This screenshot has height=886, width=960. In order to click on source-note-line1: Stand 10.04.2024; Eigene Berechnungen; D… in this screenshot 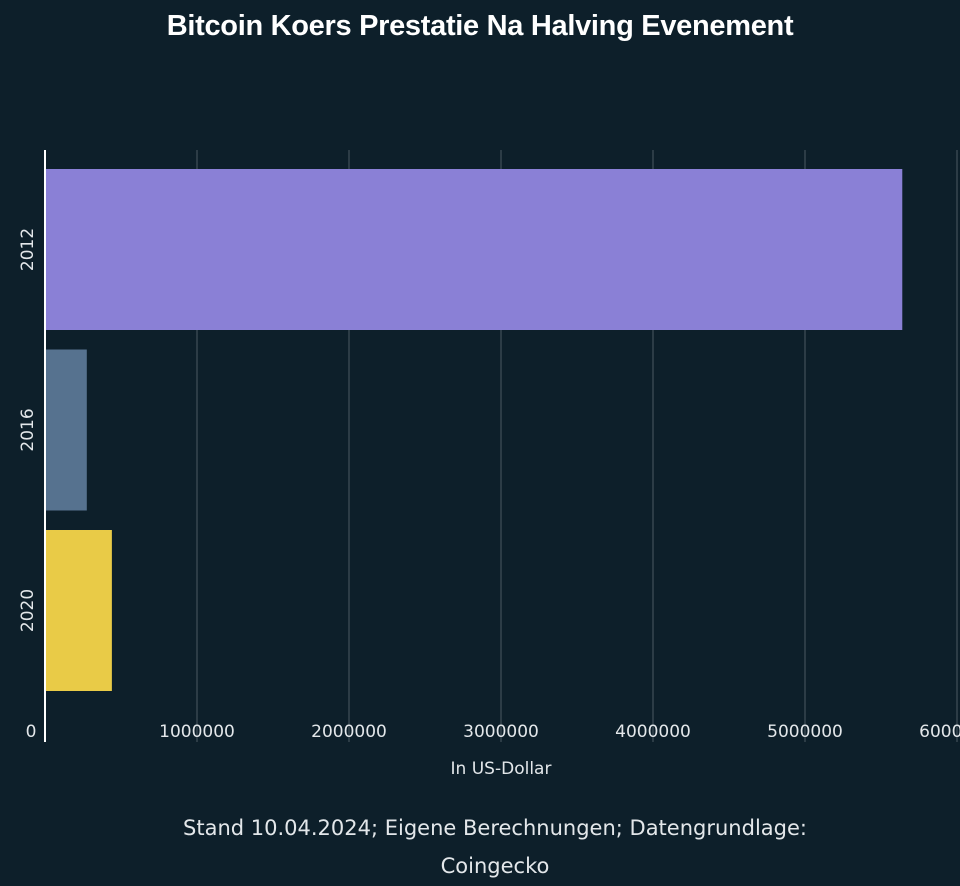, I will do `click(495, 828)`.